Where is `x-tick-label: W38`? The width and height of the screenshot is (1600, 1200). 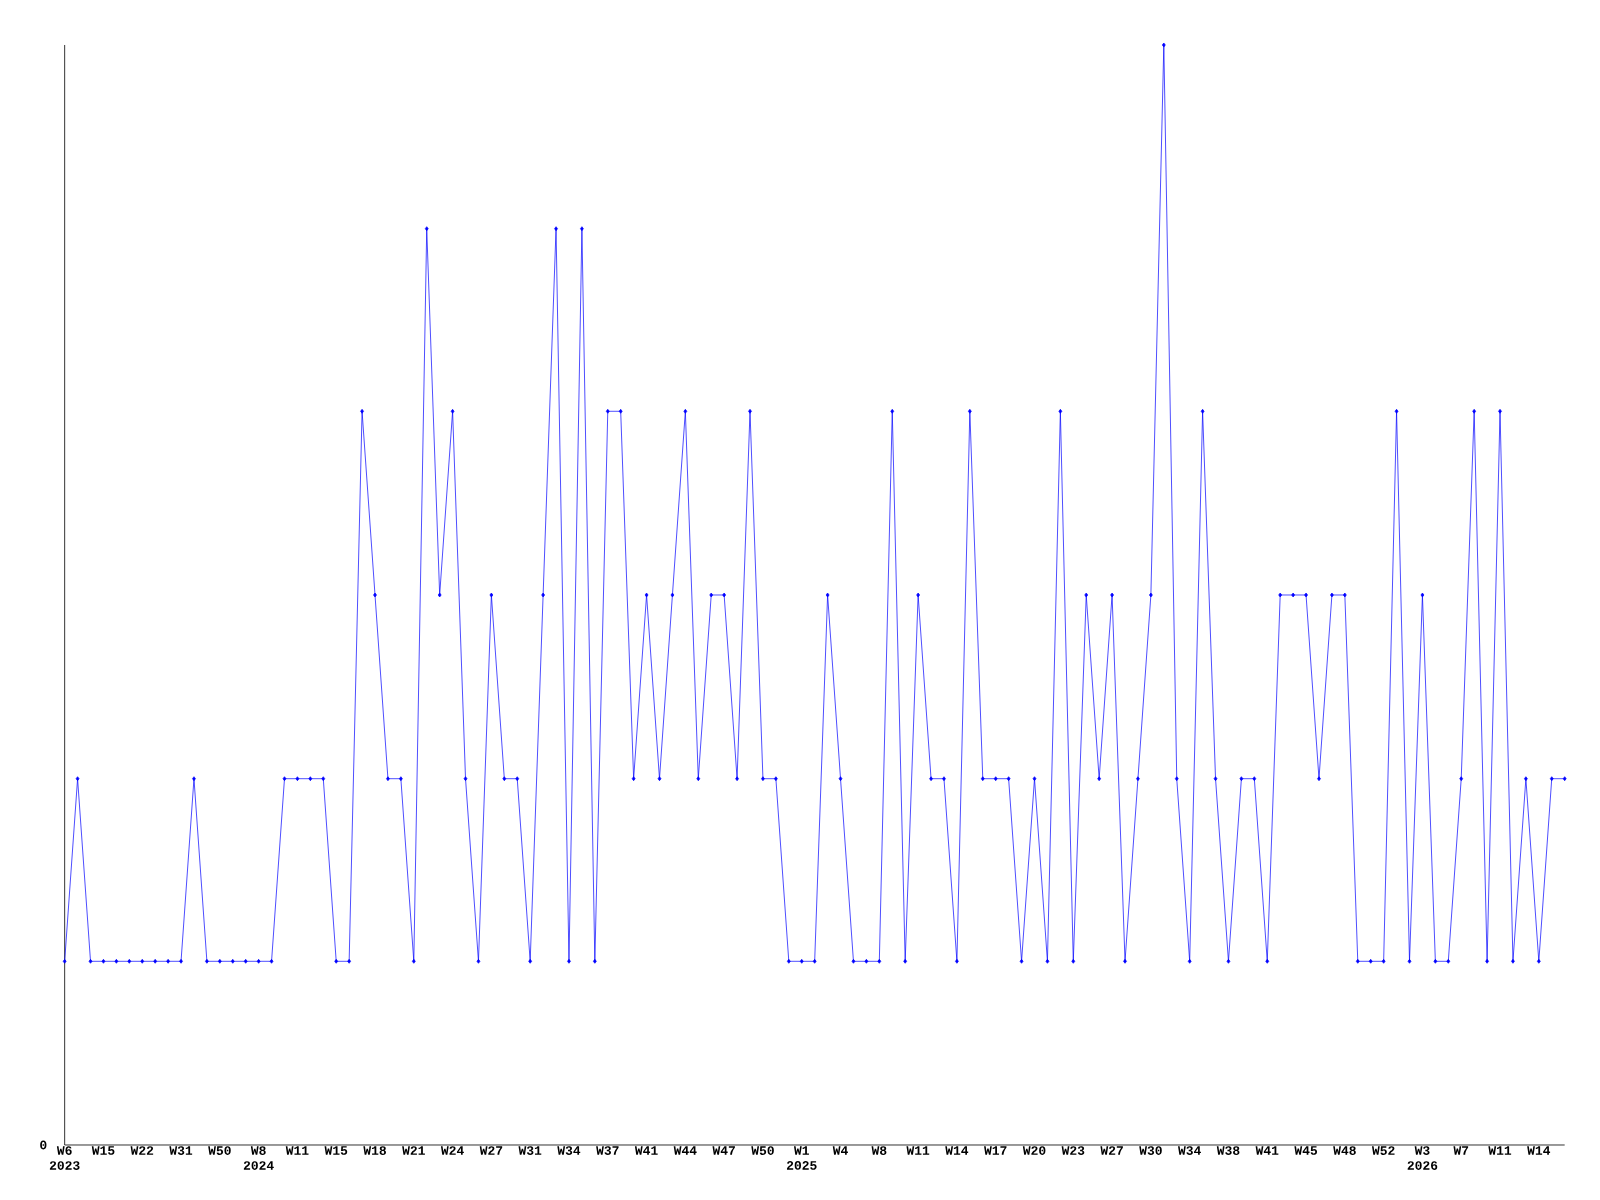
x-tick-label: W38 is located at coordinates (1228, 1150).